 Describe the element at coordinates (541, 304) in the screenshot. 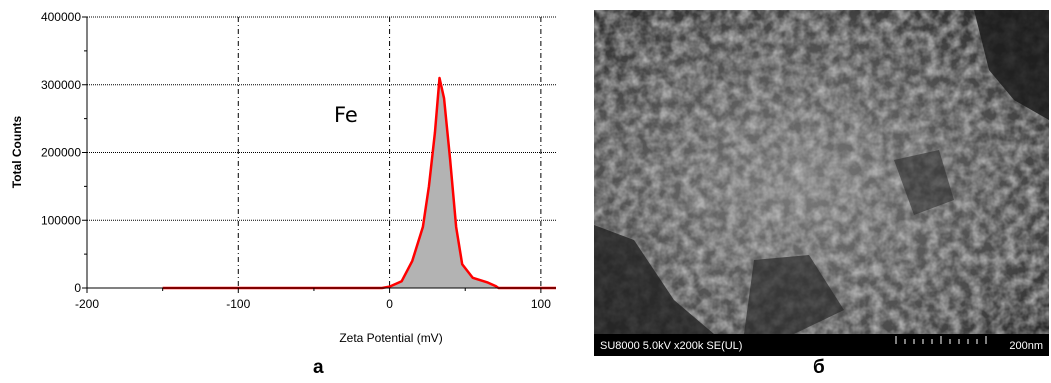

I see `x-tick-label: 100` at that location.